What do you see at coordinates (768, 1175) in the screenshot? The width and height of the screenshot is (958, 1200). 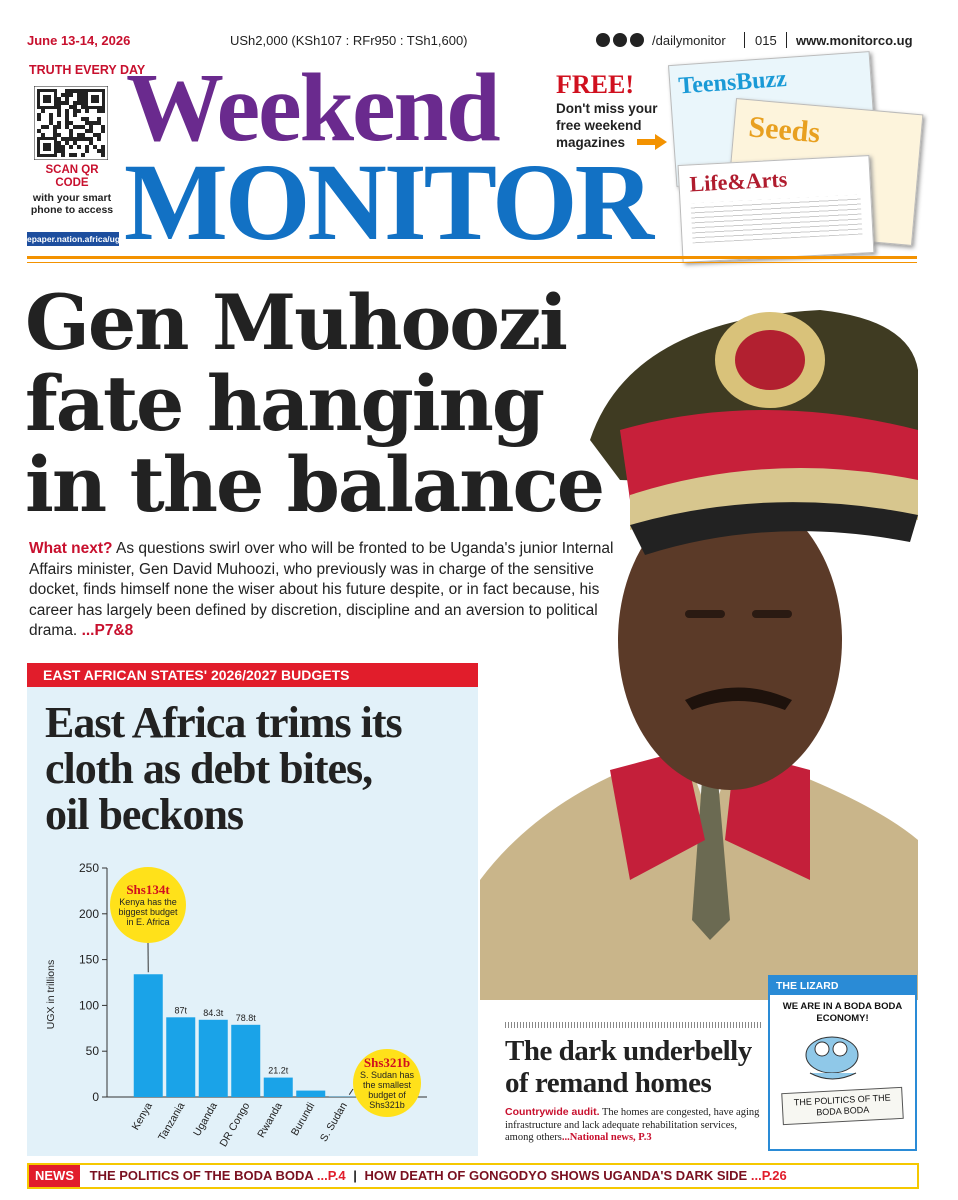 I see `page-ref: ...P.26` at bounding box center [768, 1175].